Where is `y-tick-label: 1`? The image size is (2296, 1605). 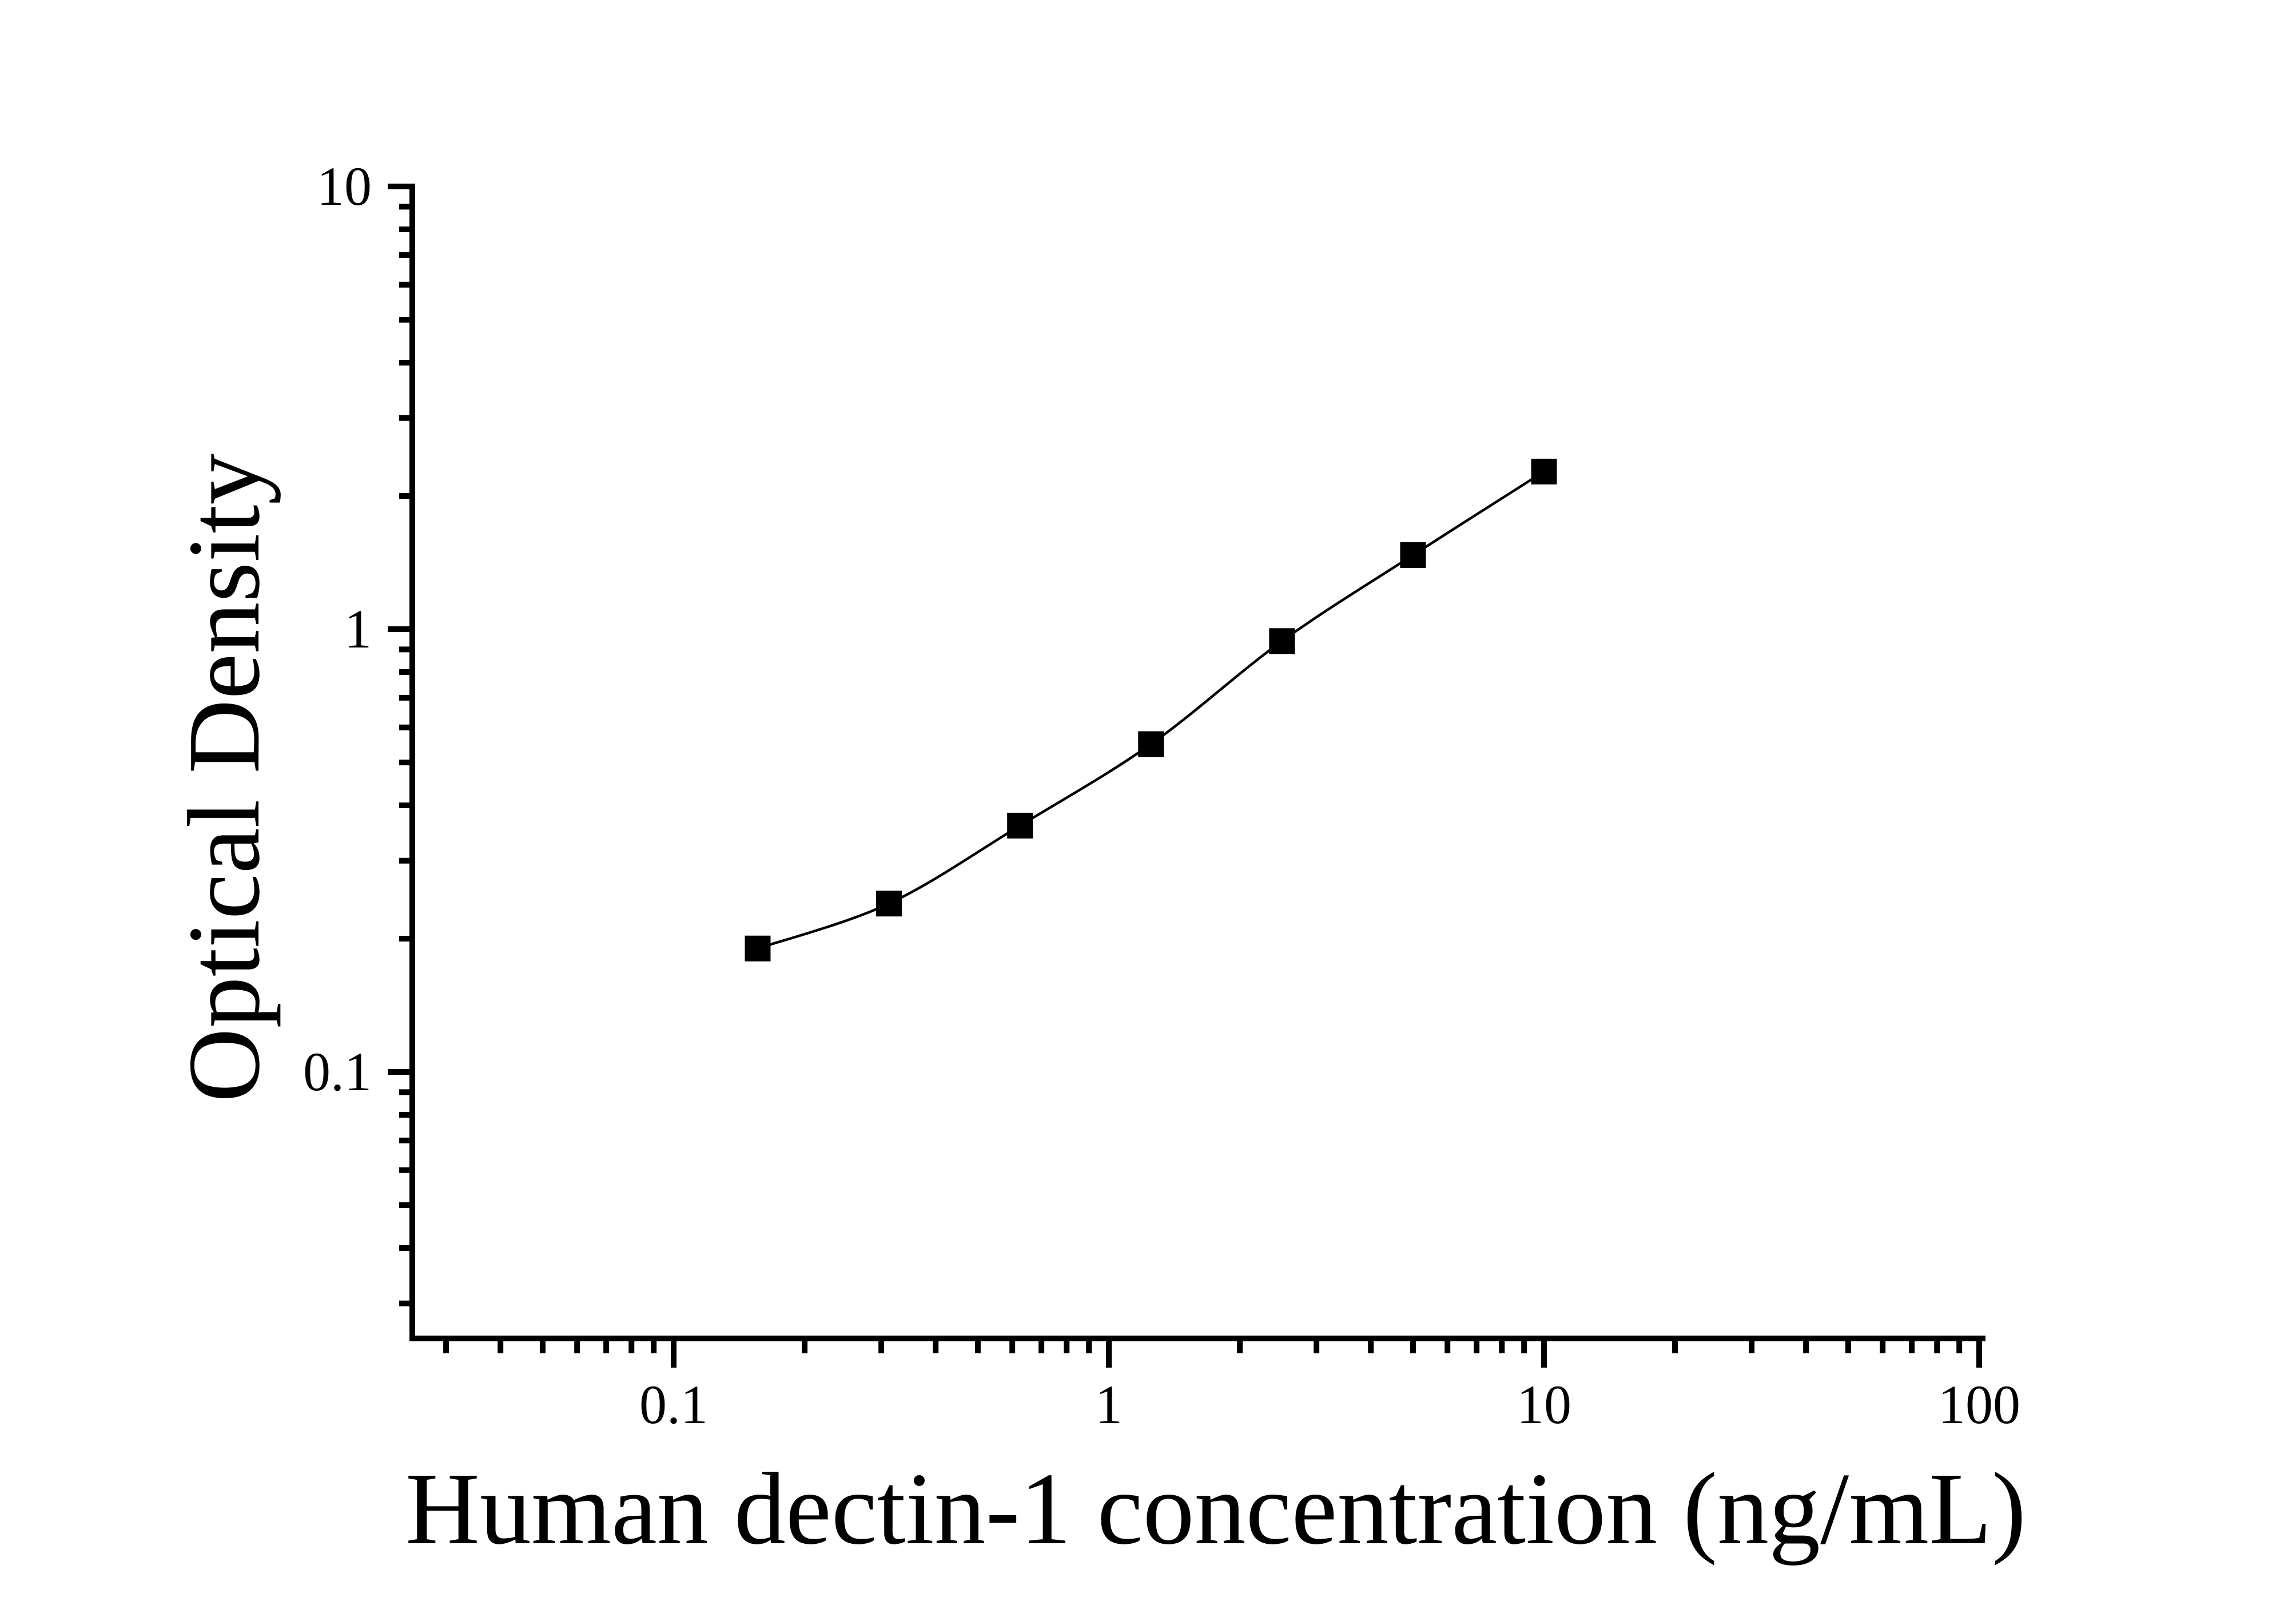
y-tick-label: 1 is located at coordinates (358, 629).